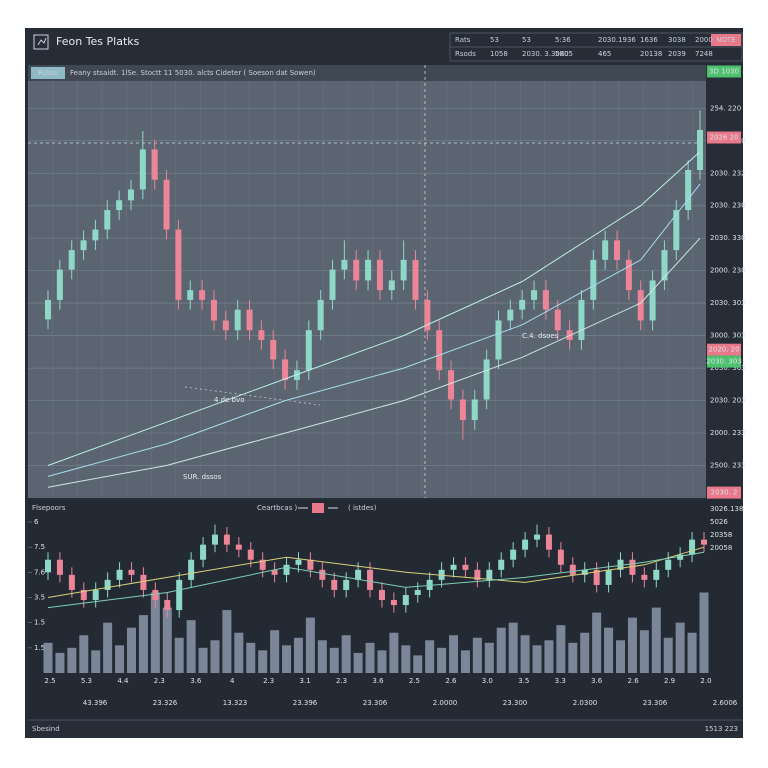 The height and width of the screenshot is (768, 768). I want to click on price-tag-label: 2020. 20, so click(723, 350).